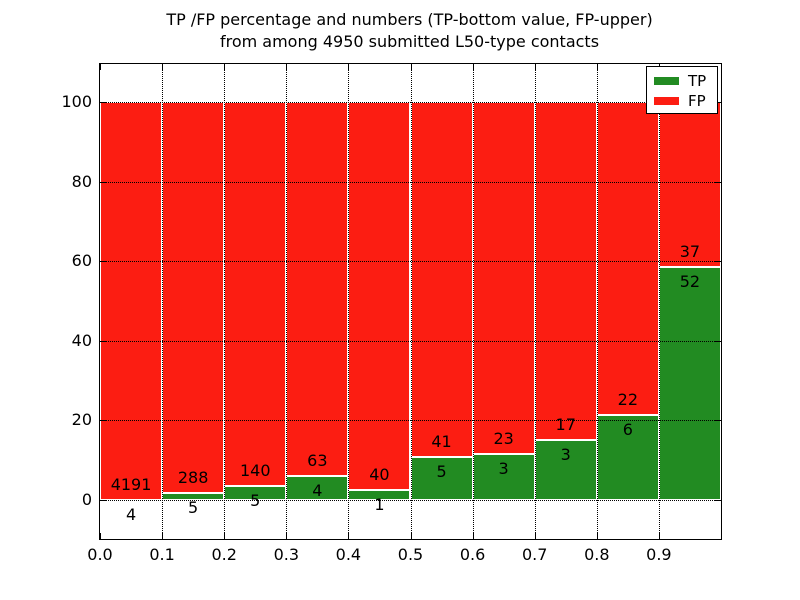 The width and height of the screenshot is (800, 600). I want to click on x-tick-label: 0.2, so click(224, 554).